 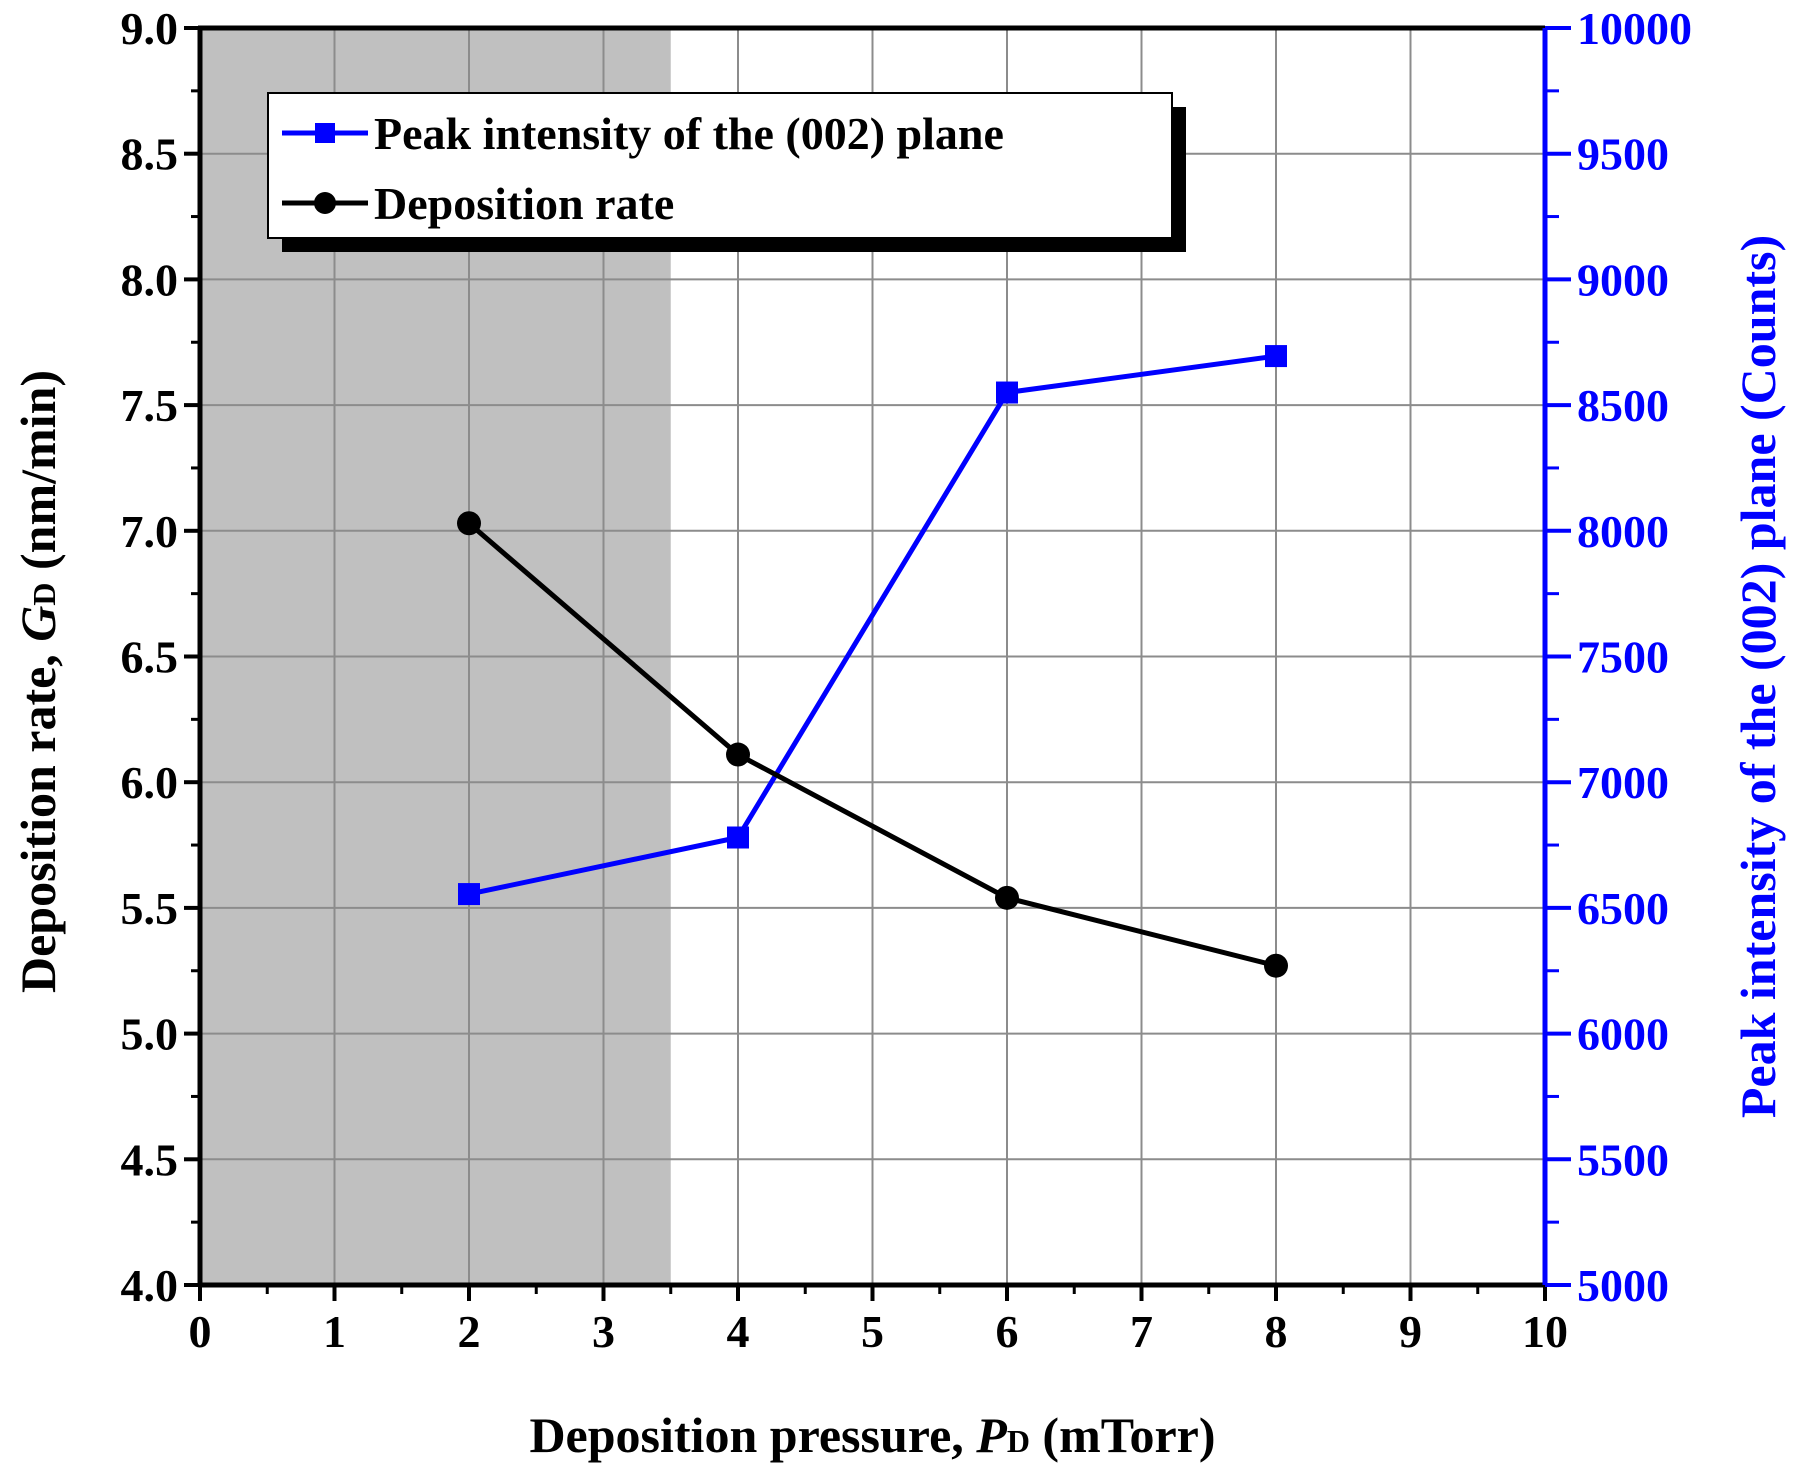 What do you see at coordinates (738, 1331) in the screenshot?
I see `x-tick-label: 4` at bounding box center [738, 1331].